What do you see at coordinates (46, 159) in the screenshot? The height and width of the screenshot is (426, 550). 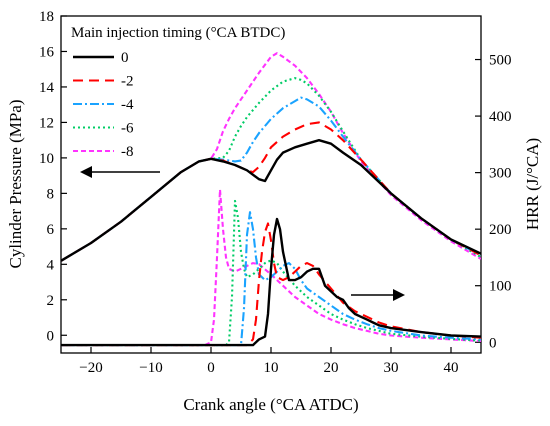 I see `y-left-tick-label: 10` at bounding box center [46, 159].